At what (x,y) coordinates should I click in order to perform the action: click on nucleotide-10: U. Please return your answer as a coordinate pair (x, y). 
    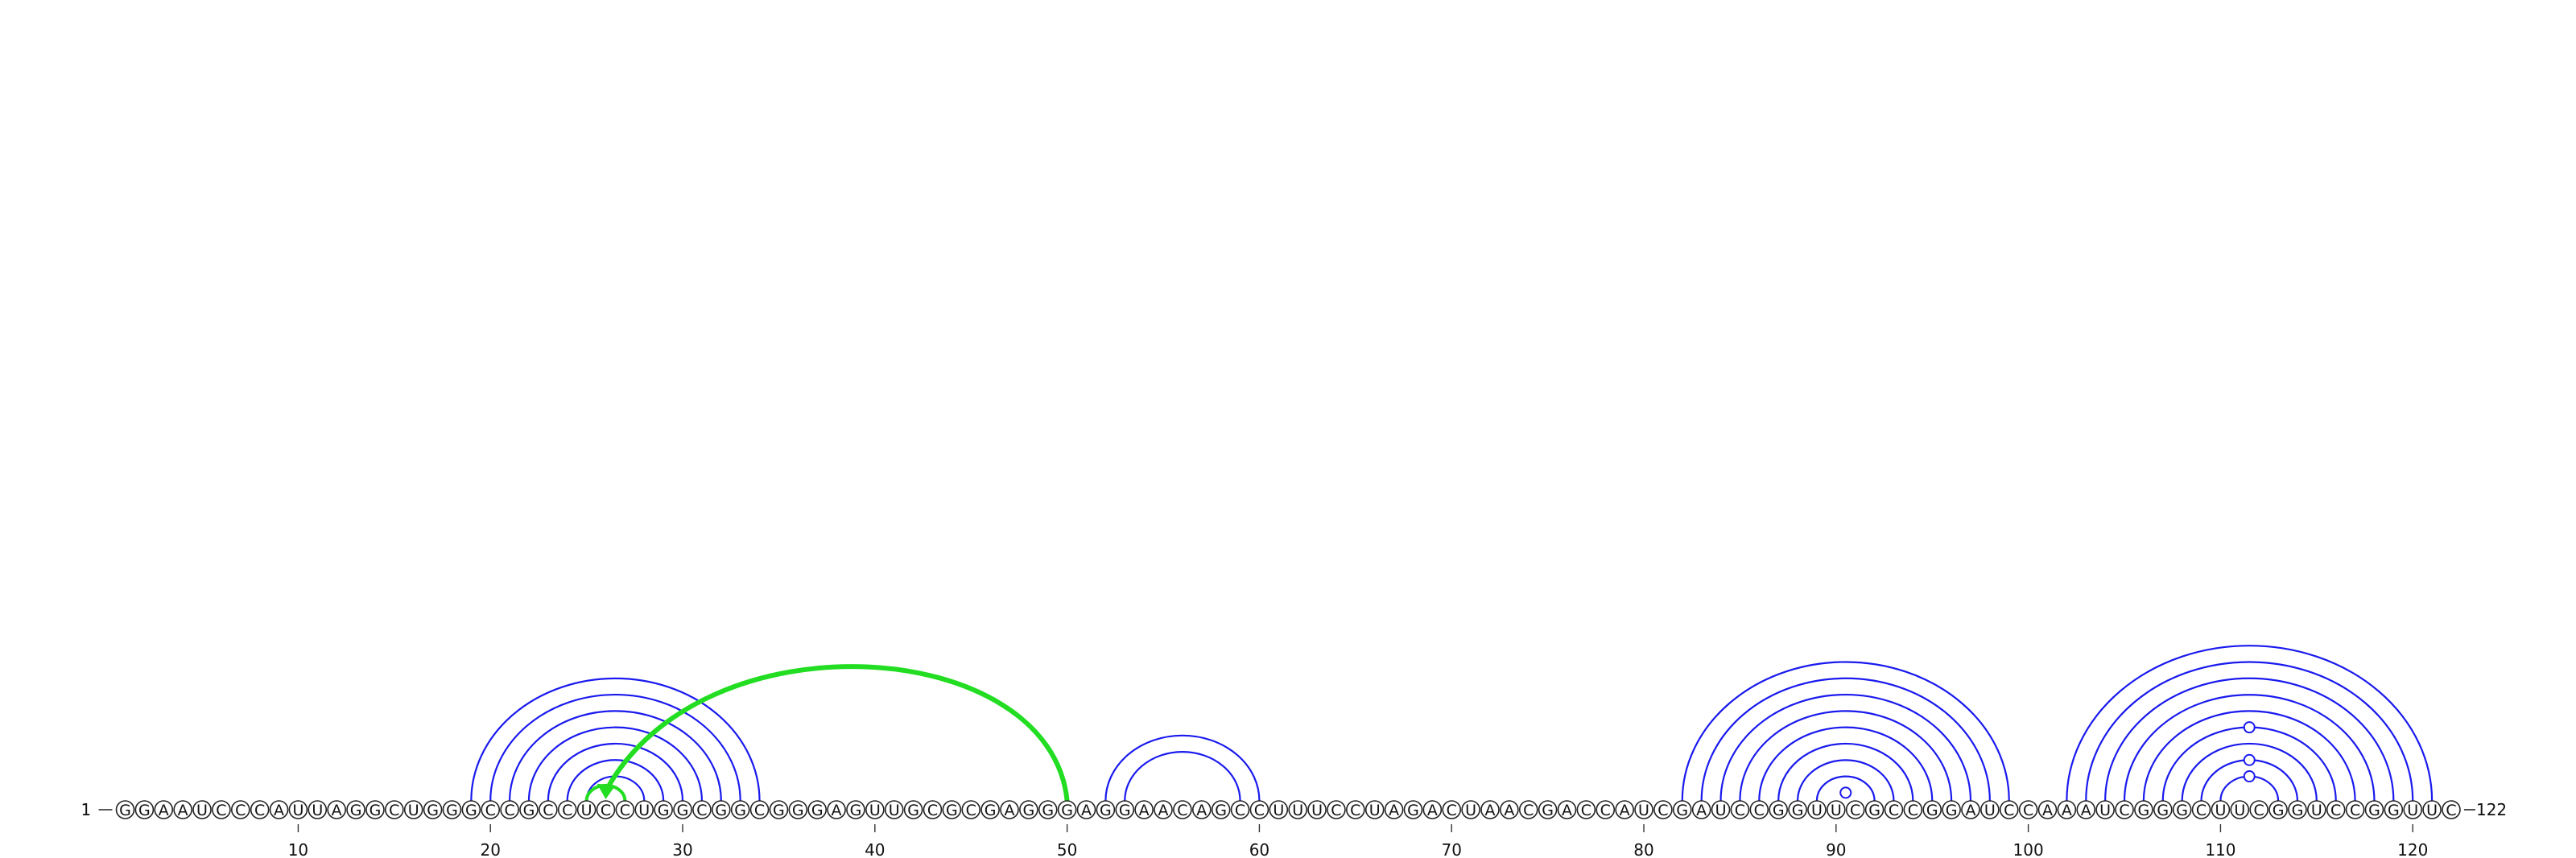
    Looking at the image, I should click on (298, 809).